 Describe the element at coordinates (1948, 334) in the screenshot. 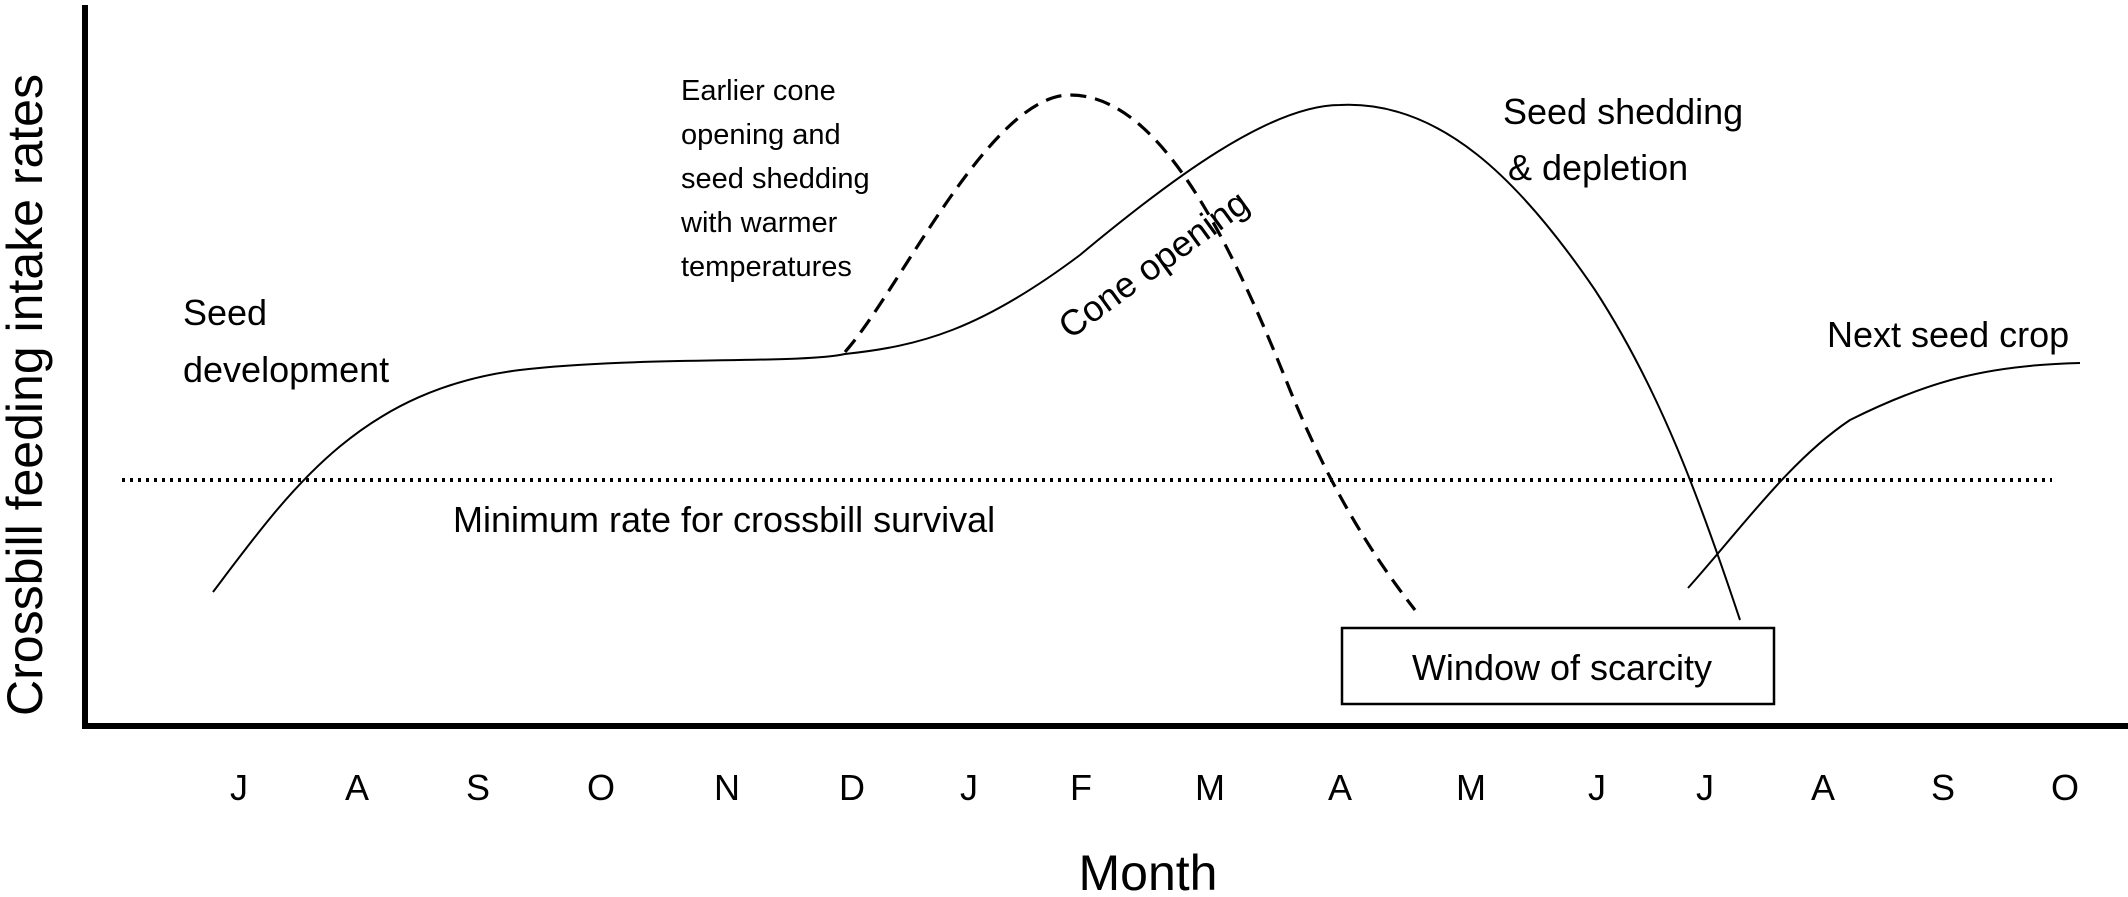

I see `next-seed-crop-label: Next seed crop` at that location.